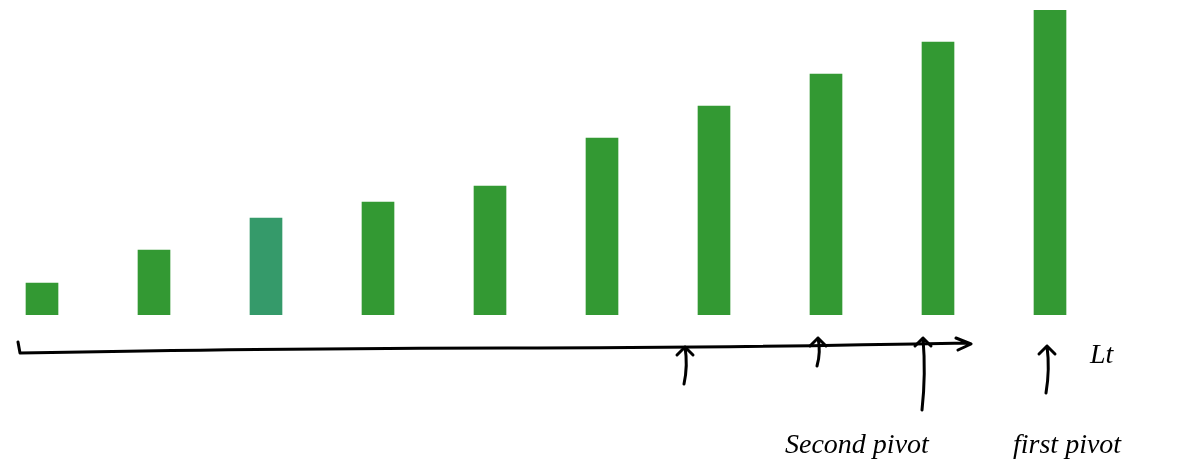  What do you see at coordinates (1067, 444) in the screenshot?
I see `text: first pivot` at bounding box center [1067, 444].